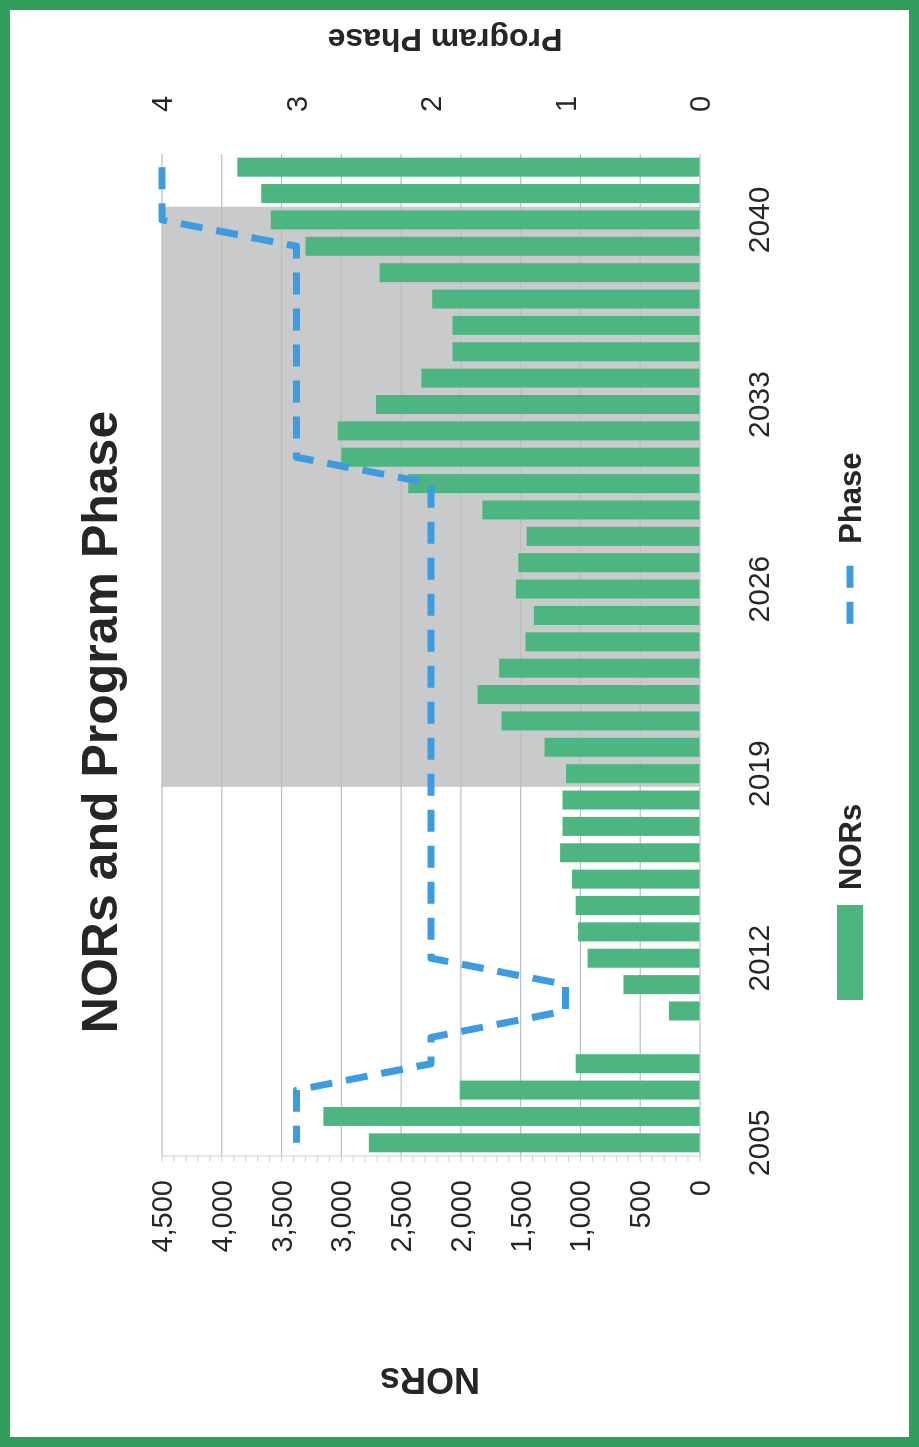  Describe the element at coordinates (580, 1216) in the screenshot. I see `x-tick-label: 1,000` at that location.